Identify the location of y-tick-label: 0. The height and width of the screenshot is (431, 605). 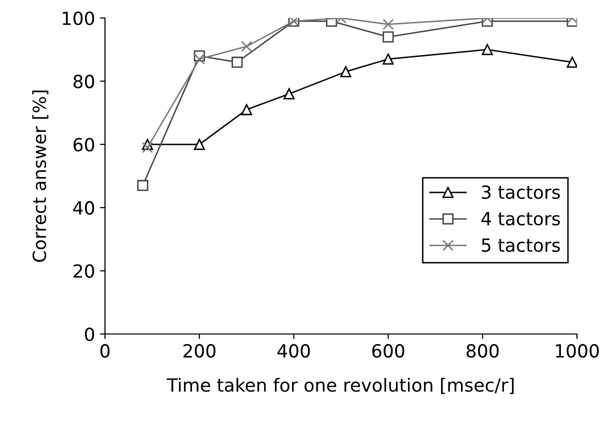
(89, 334).